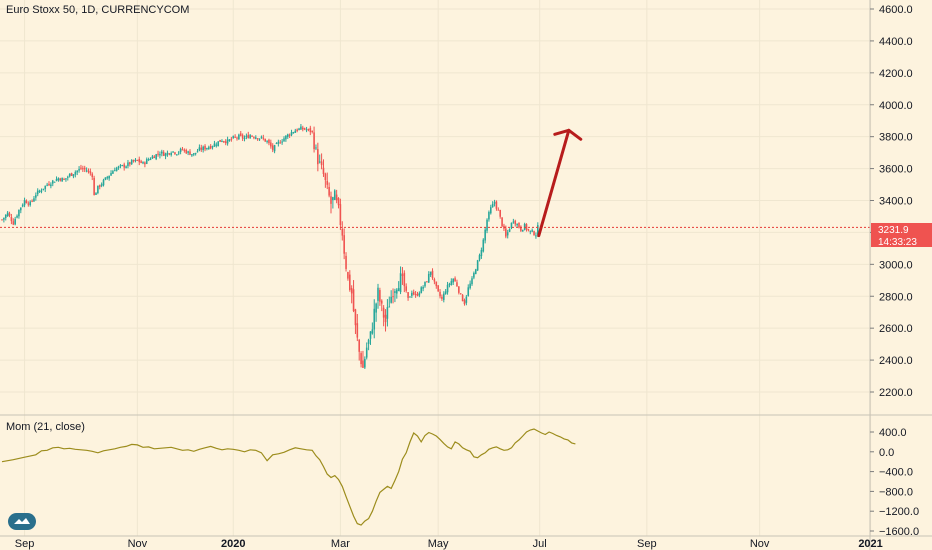  What do you see at coordinates (896, 393) in the screenshot?
I see `price-tick-label: 2200.0` at bounding box center [896, 393].